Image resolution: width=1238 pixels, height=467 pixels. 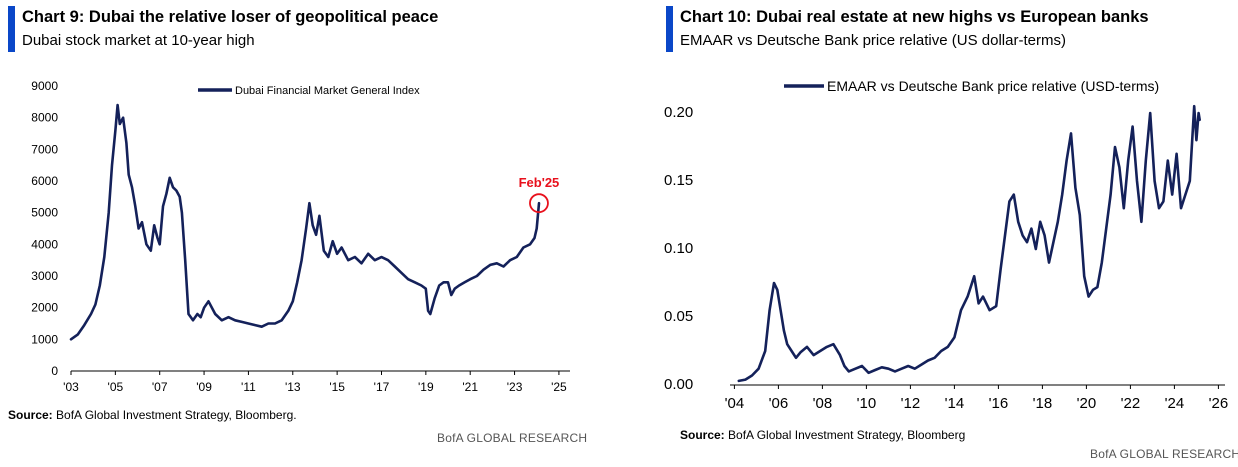 What do you see at coordinates (204, 387) in the screenshot?
I see `x-tick-label: '09` at bounding box center [204, 387].